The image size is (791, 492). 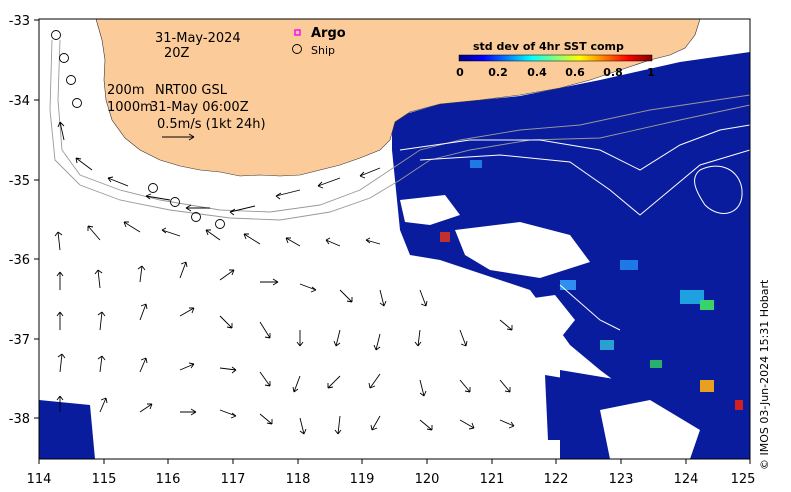 I want to click on x-tick-label: 120, so click(x=427, y=479).